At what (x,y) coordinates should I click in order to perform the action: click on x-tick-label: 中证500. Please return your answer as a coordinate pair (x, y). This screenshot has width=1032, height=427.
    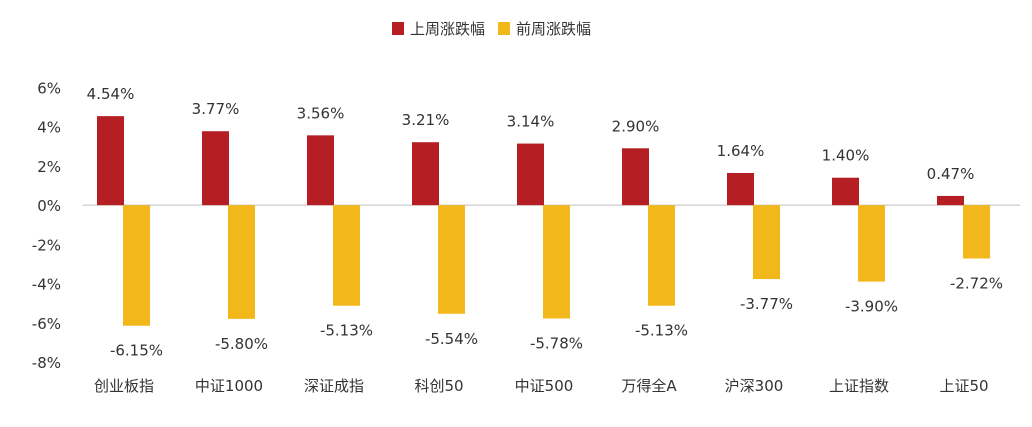
    Looking at the image, I should click on (544, 386).